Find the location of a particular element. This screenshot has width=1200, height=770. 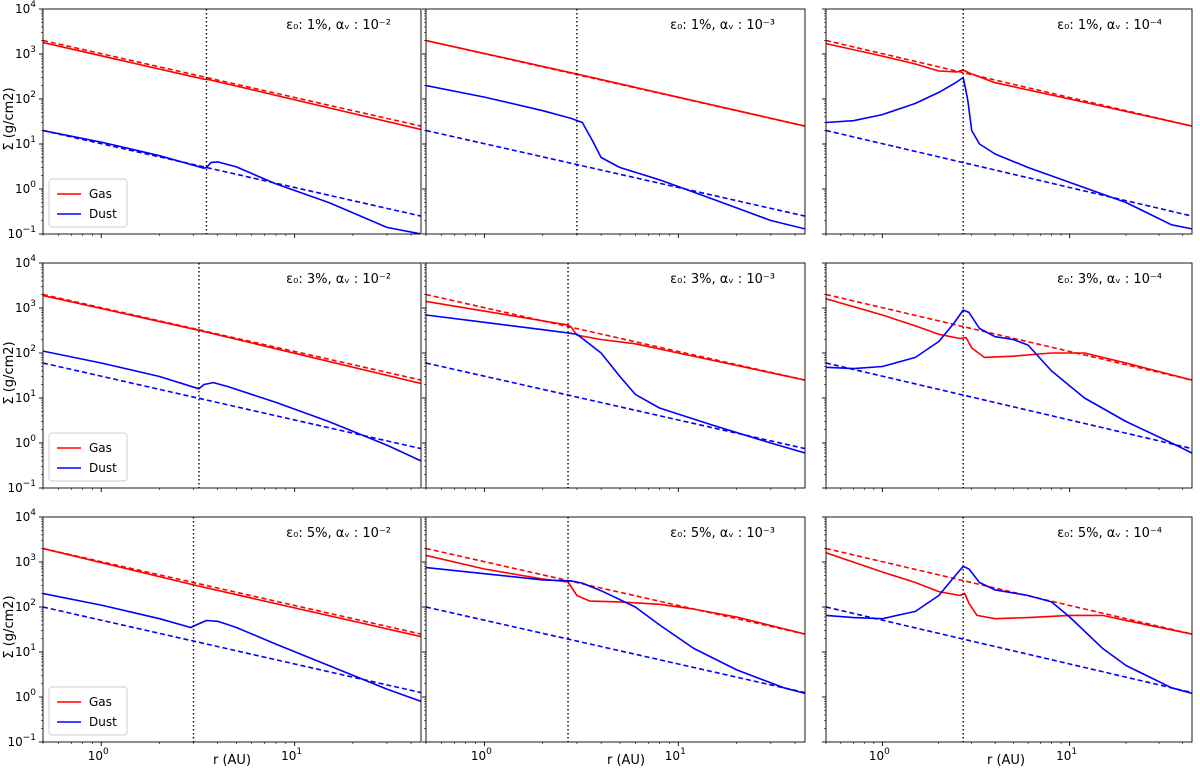

panel-r3c3-gas-initial-line is located at coordinates (1009, 591).